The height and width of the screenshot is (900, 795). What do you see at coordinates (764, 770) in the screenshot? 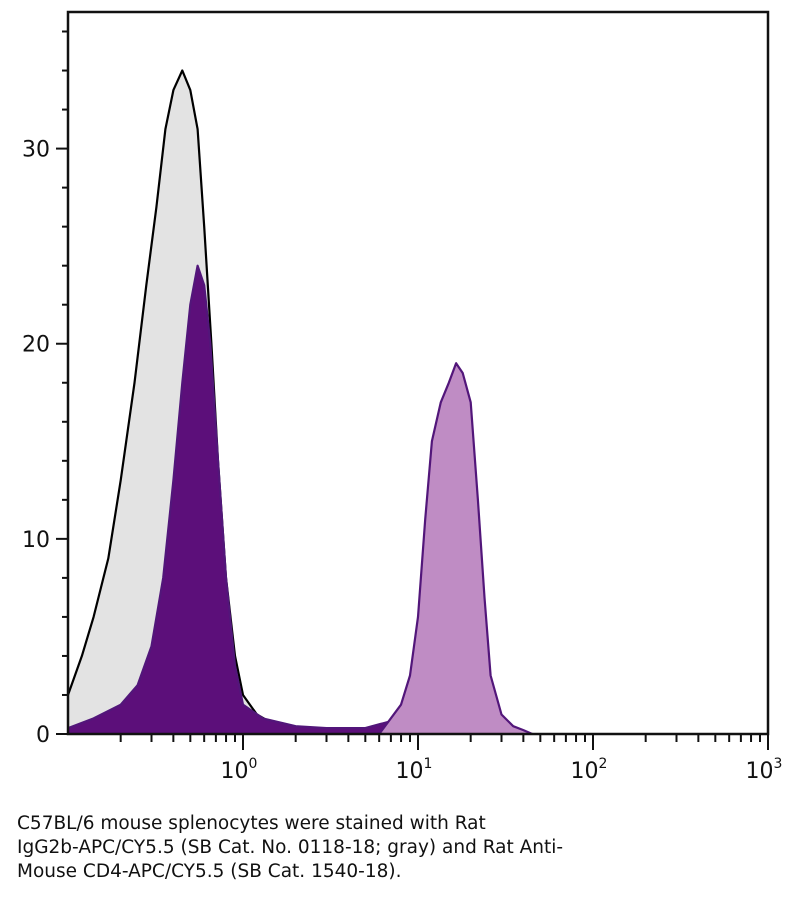
I see `x-tick-label: 10³` at bounding box center [764, 770].